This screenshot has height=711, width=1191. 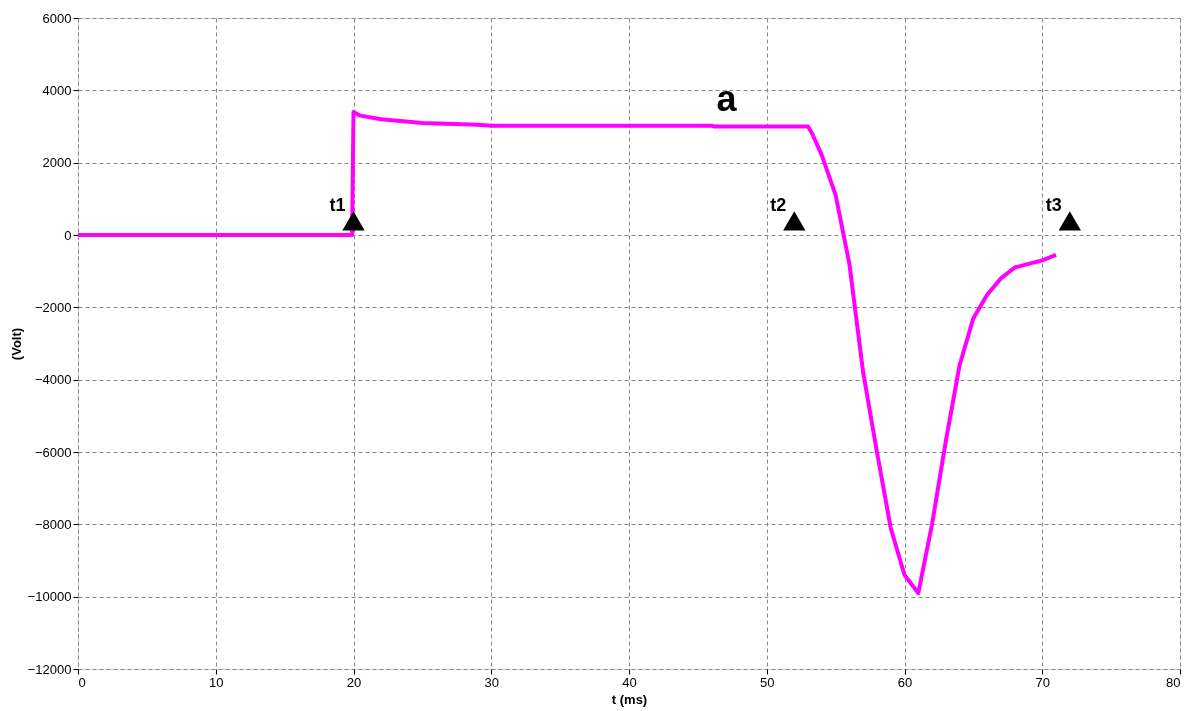 What do you see at coordinates (354, 682) in the screenshot?
I see `x-tick-label: 20` at bounding box center [354, 682].